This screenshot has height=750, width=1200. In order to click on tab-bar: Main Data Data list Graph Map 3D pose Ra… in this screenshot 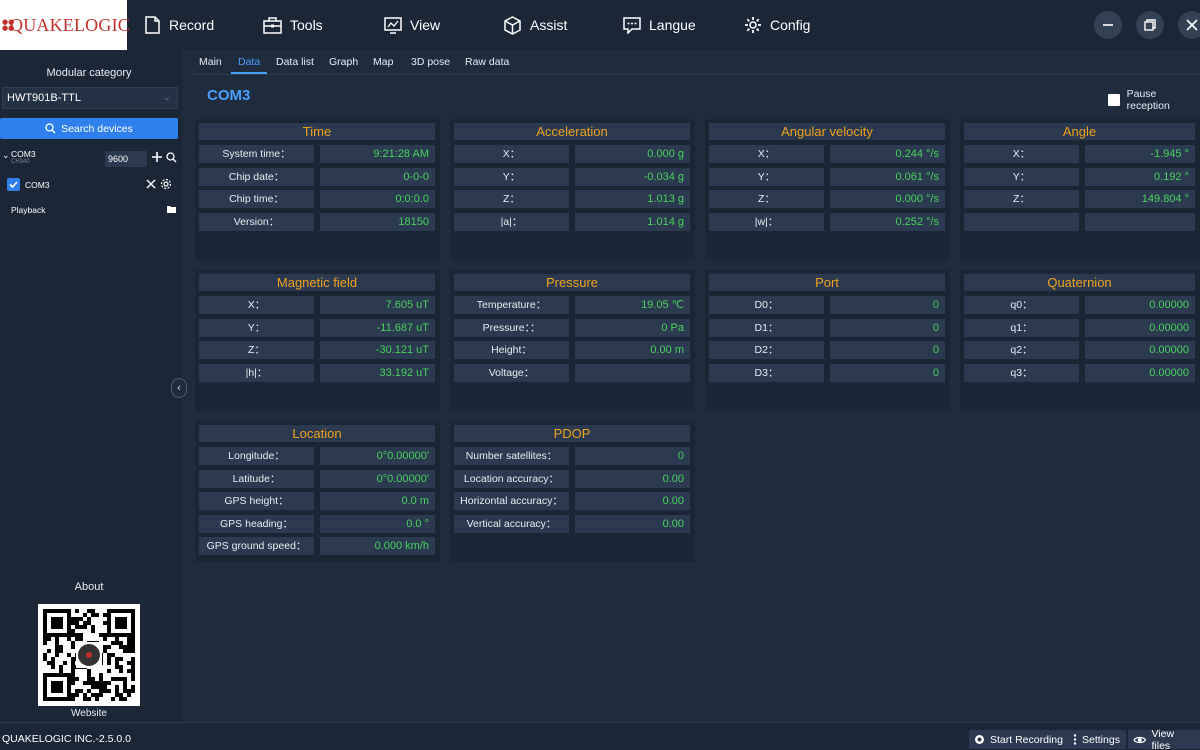, I will do `click(695, 62)`.